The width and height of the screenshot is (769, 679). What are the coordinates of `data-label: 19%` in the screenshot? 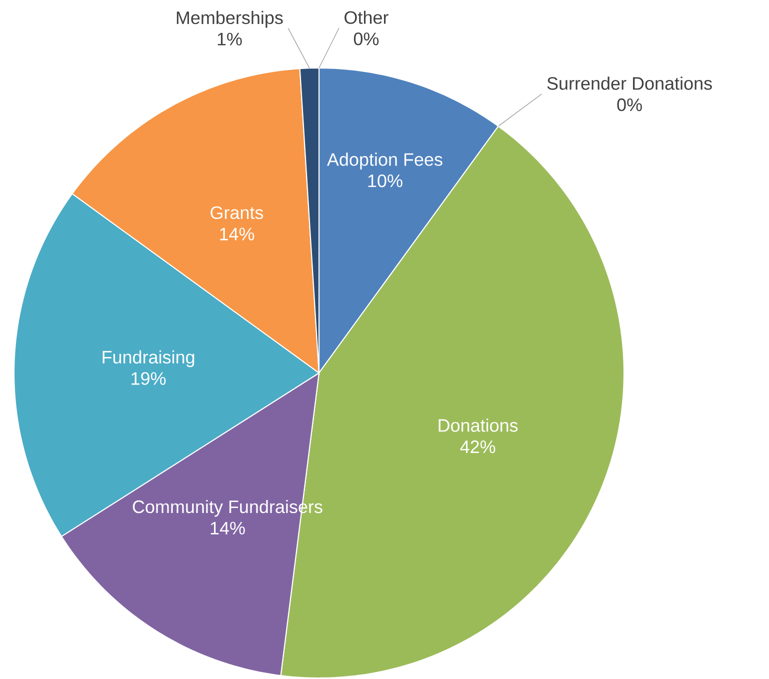 It's located at (149, 378).